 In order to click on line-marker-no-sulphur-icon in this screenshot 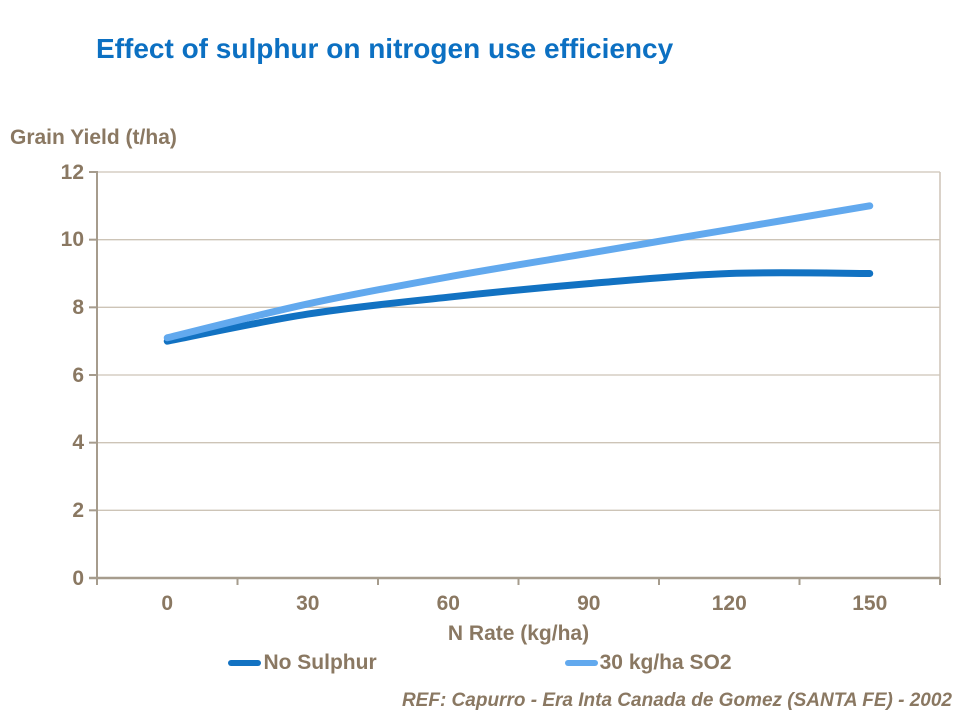, I will do `click(245, 663)`.